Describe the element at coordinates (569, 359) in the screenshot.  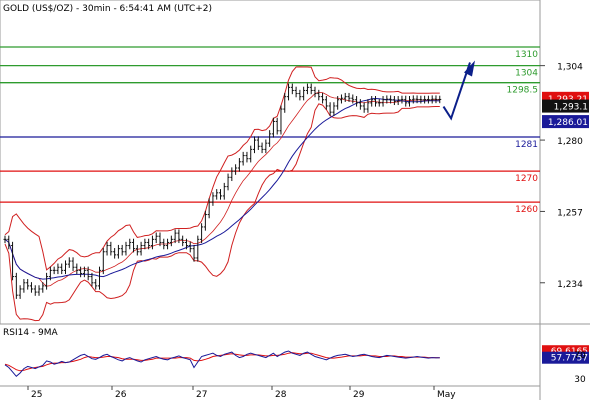
I see `rsi-box-label-57.7757: 57.7757` at that location.